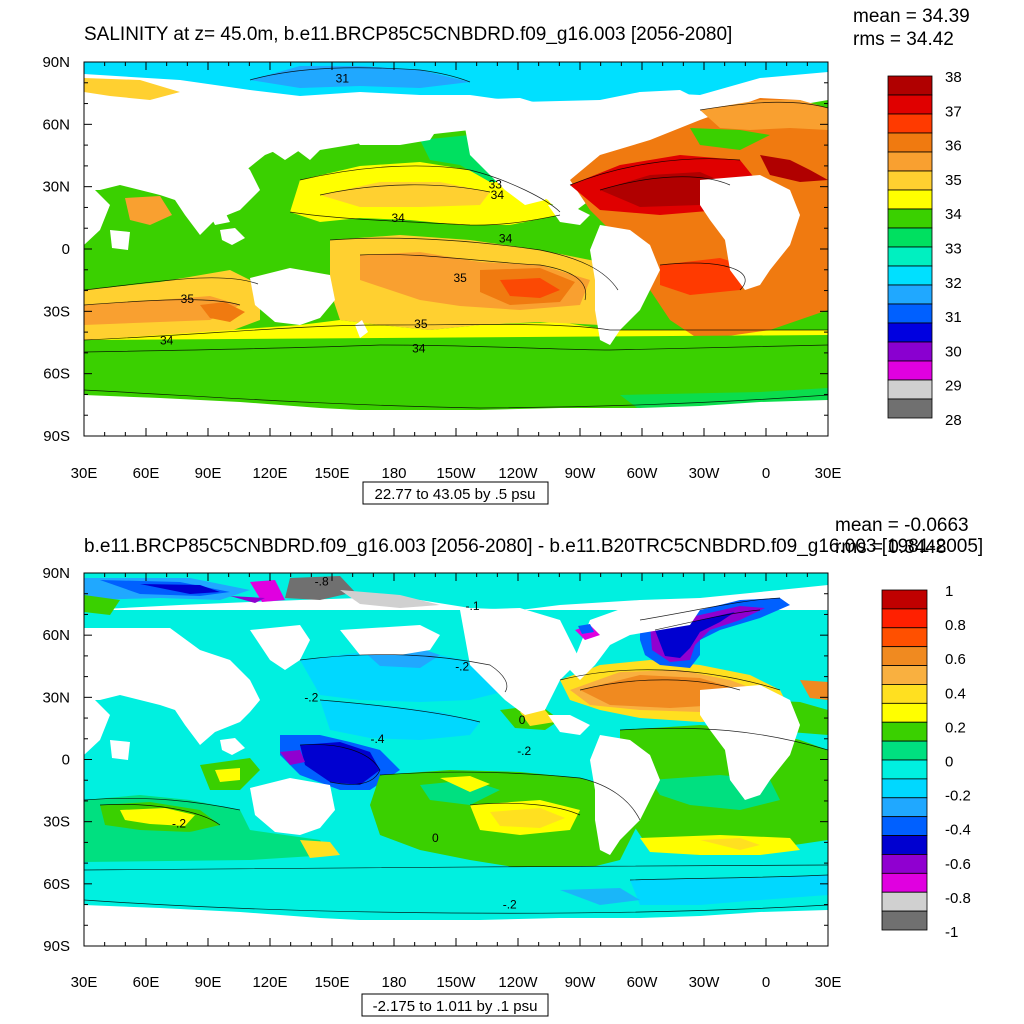 The height and width of the screenshot is (1024, 1024). I want to click on rms-stat: rms = 0.3448, so click(890, 547).